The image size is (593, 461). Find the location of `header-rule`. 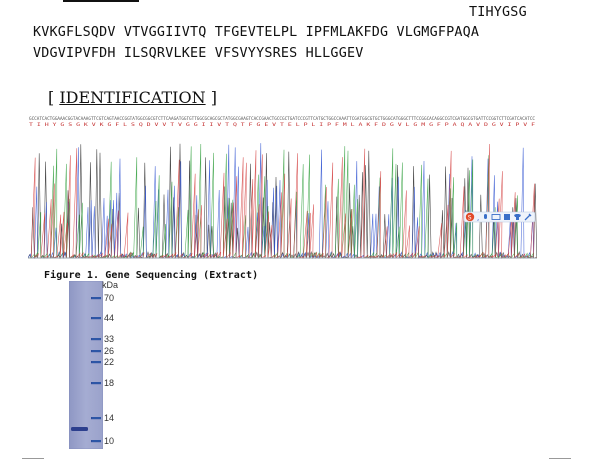

header-rule is located at coordinates (101, 1).